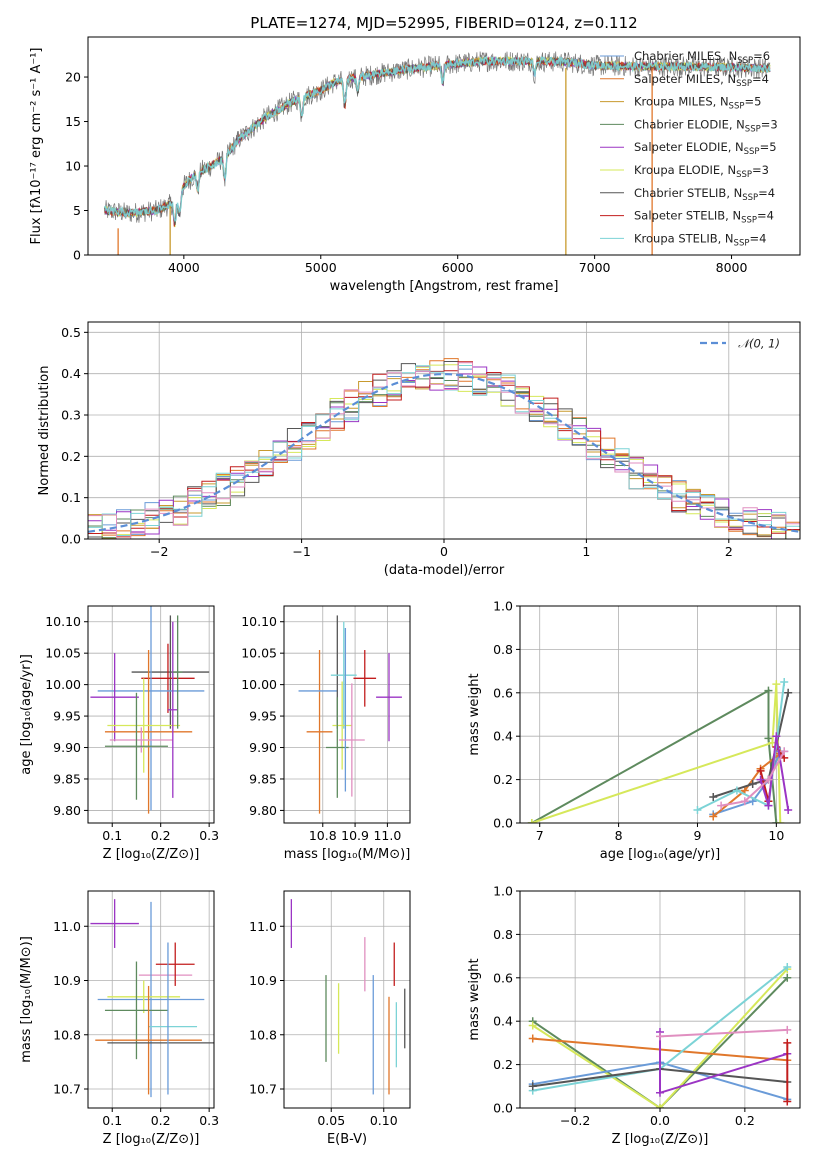 This screenshot has height=1170, width=819. Describe the element at coordinates (503, 606) in the screenshot. I see `y-tick-label: 1.0` at that location.